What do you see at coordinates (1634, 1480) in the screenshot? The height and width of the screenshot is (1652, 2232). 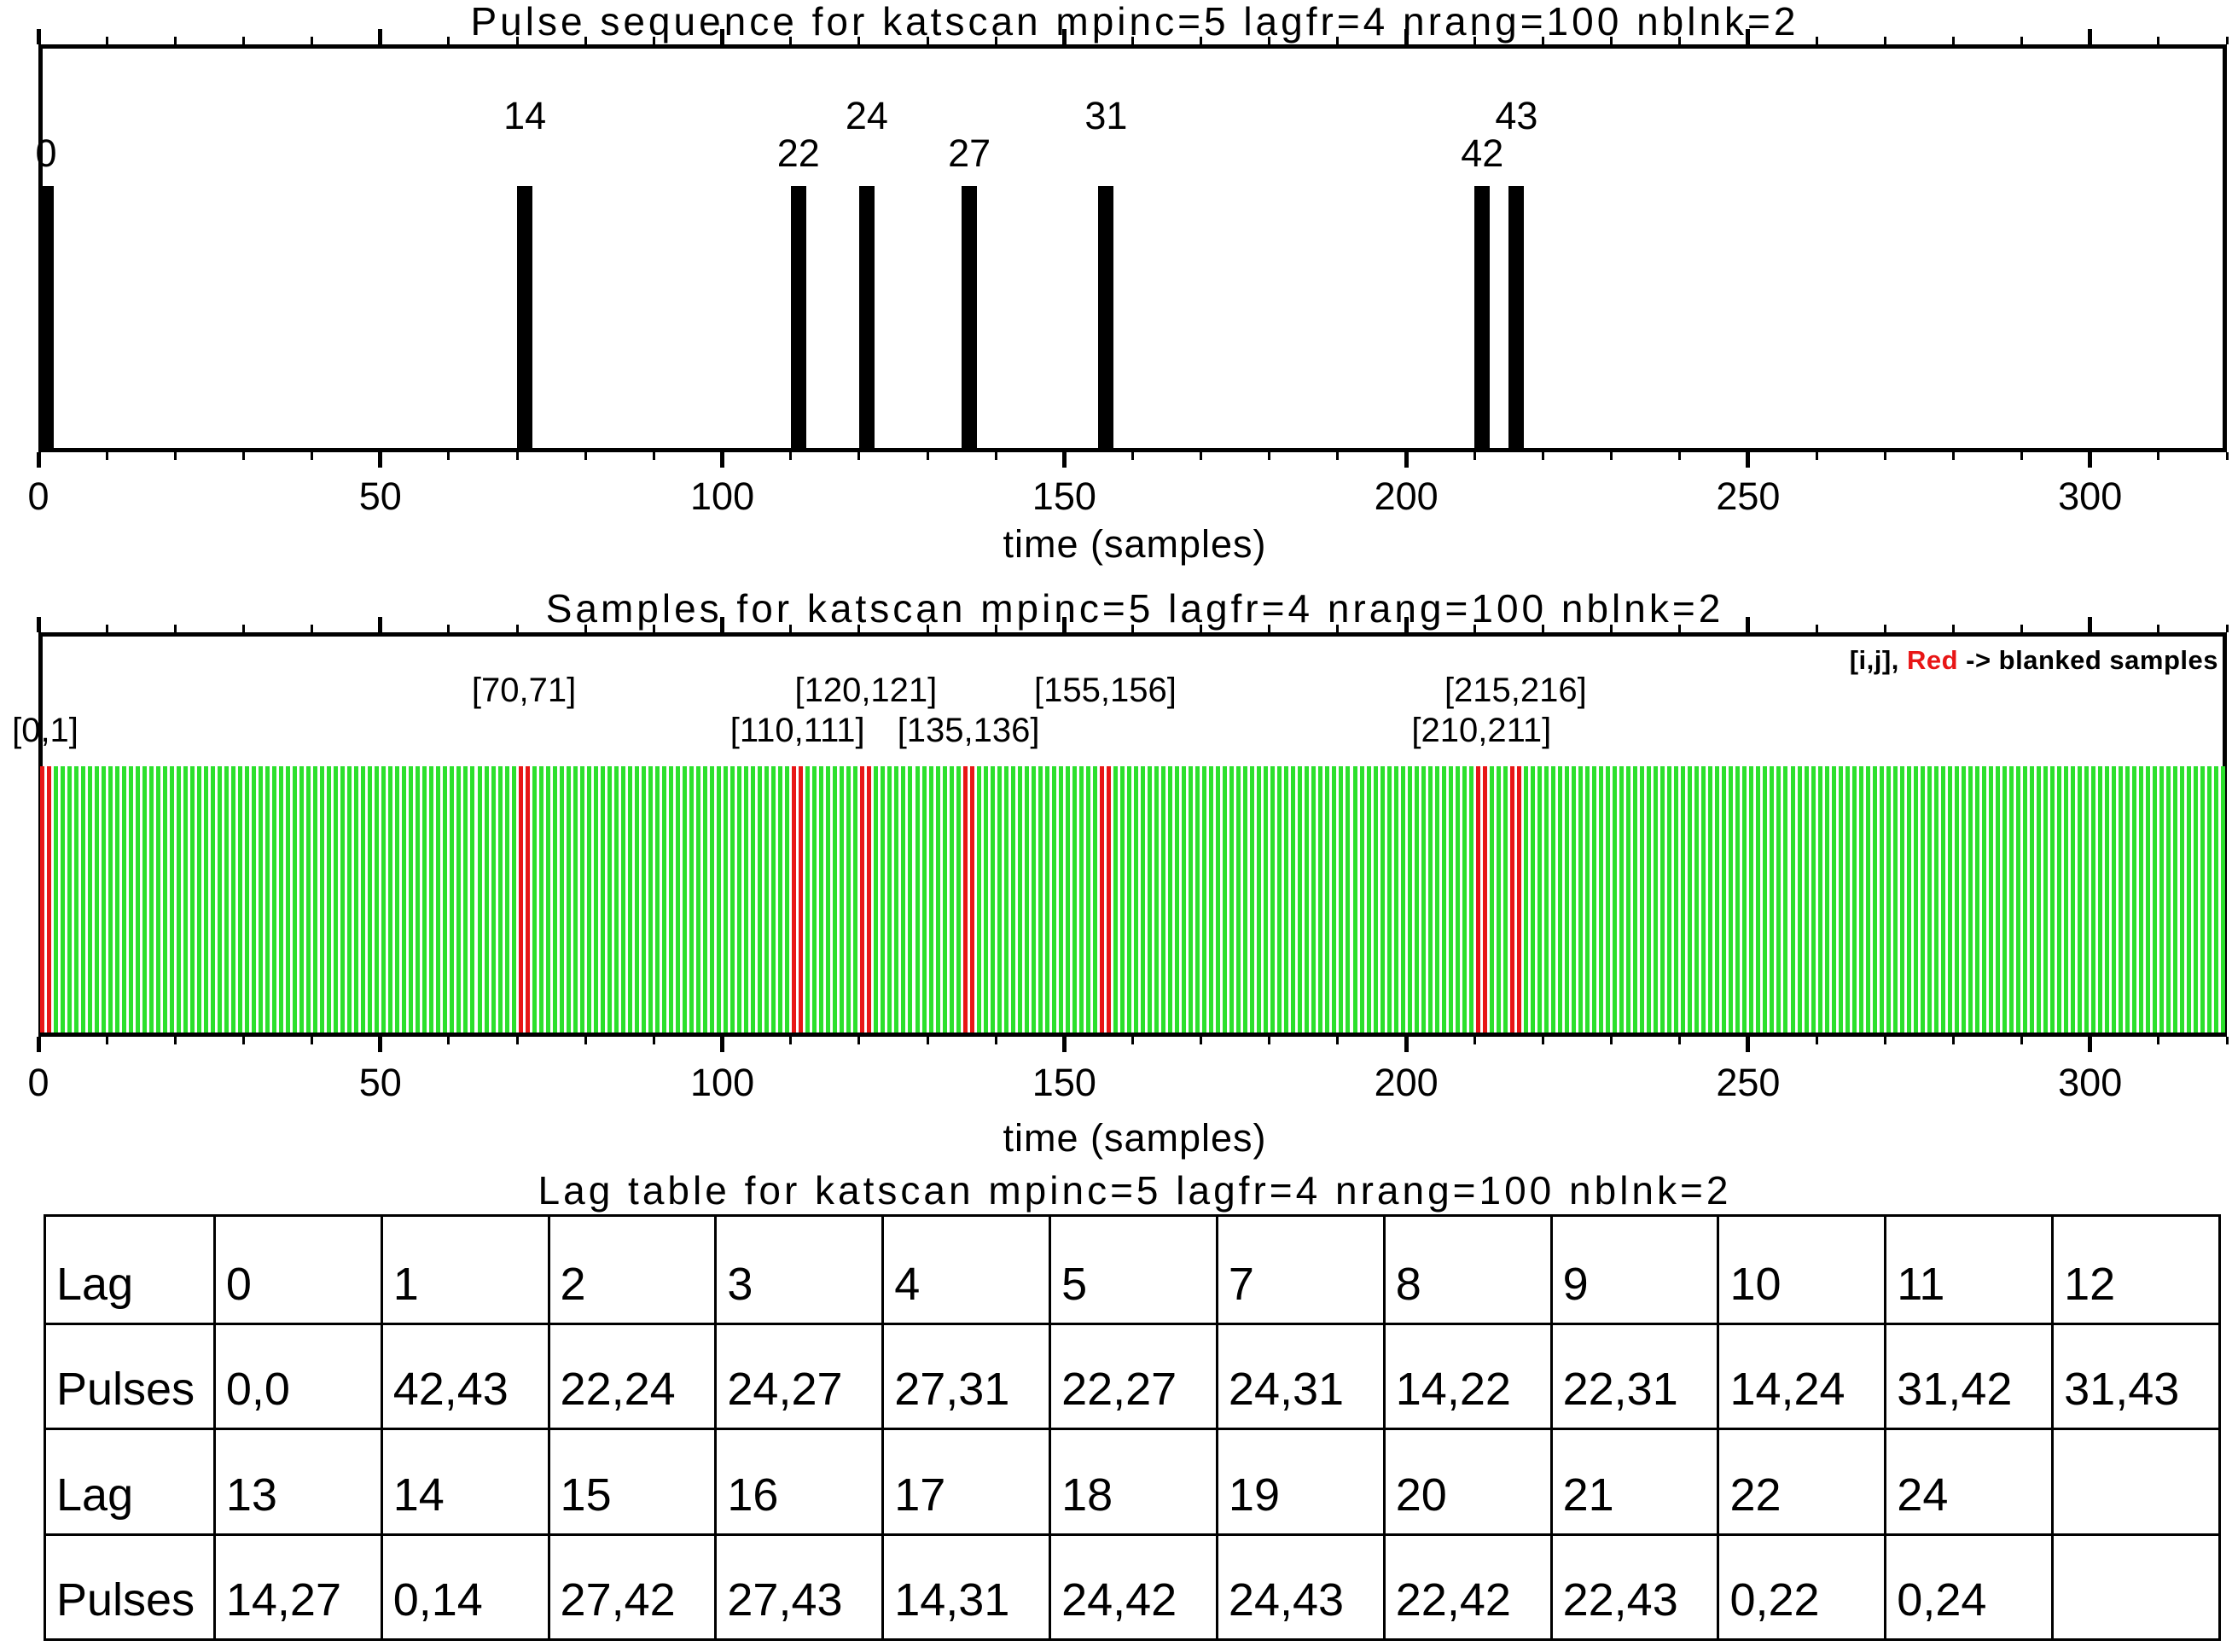 I see `lag-table-cell: 21` at bounding box center [1634, 1480].